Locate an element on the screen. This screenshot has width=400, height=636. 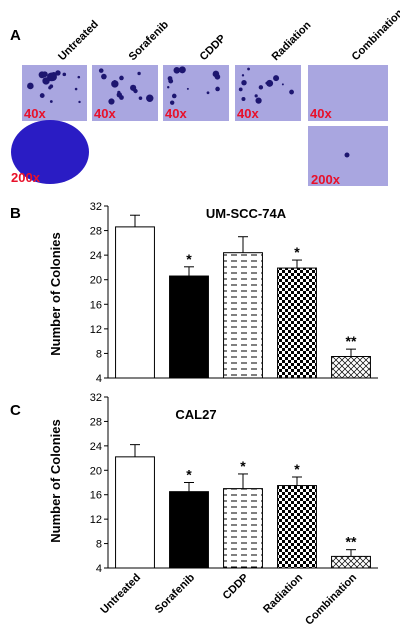
y-tick-label: 16 is located at coordinates (96, 305).